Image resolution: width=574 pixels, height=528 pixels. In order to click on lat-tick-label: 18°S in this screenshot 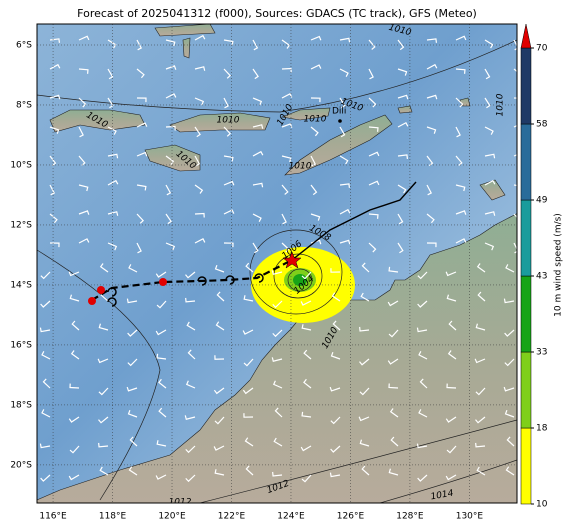, I will do `click(21, 405)`.